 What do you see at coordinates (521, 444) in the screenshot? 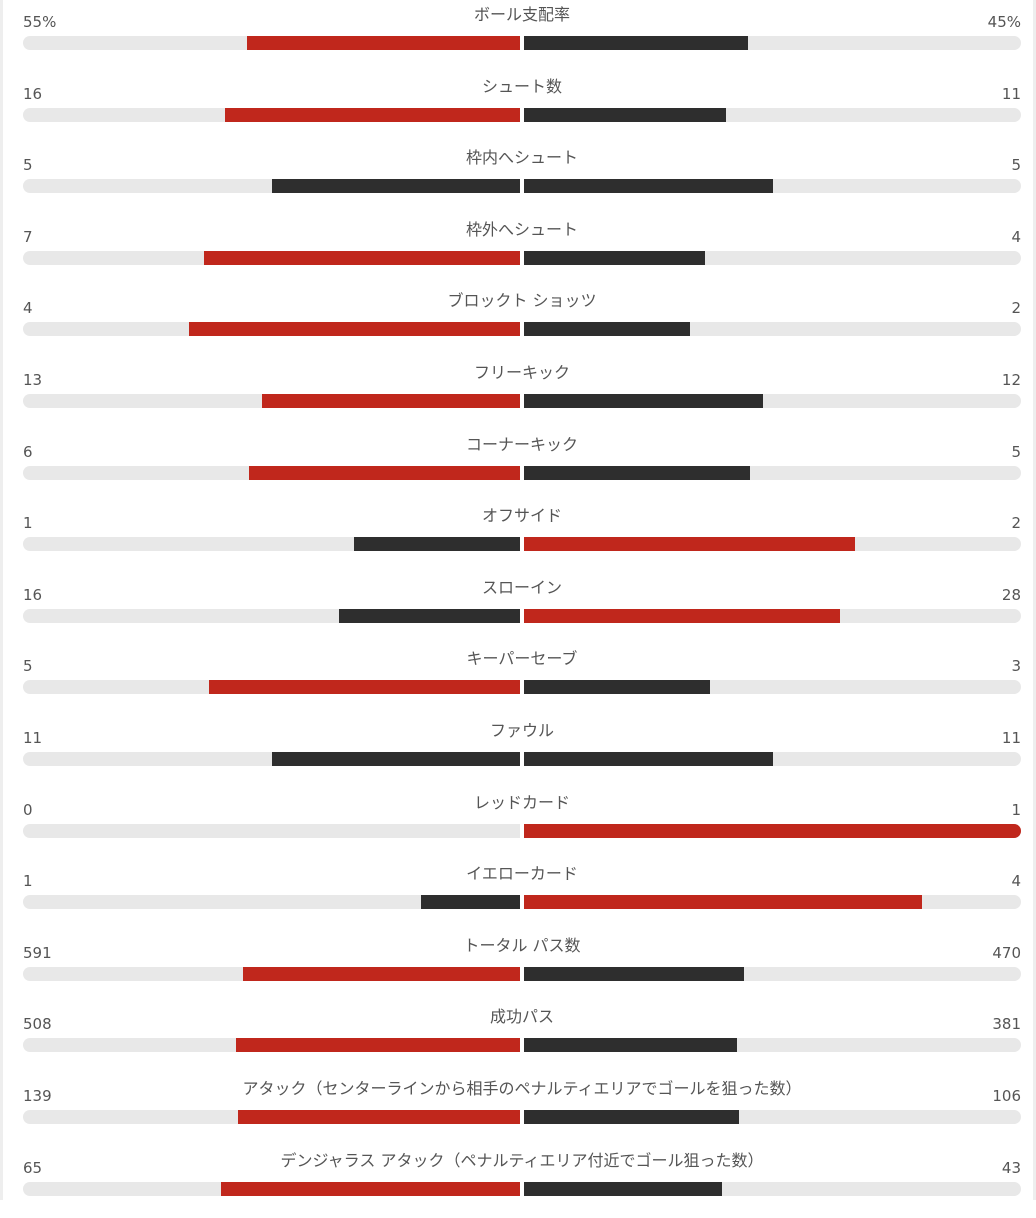
I see `stat-name: コーナーキック` at bounding box center [521, 444].